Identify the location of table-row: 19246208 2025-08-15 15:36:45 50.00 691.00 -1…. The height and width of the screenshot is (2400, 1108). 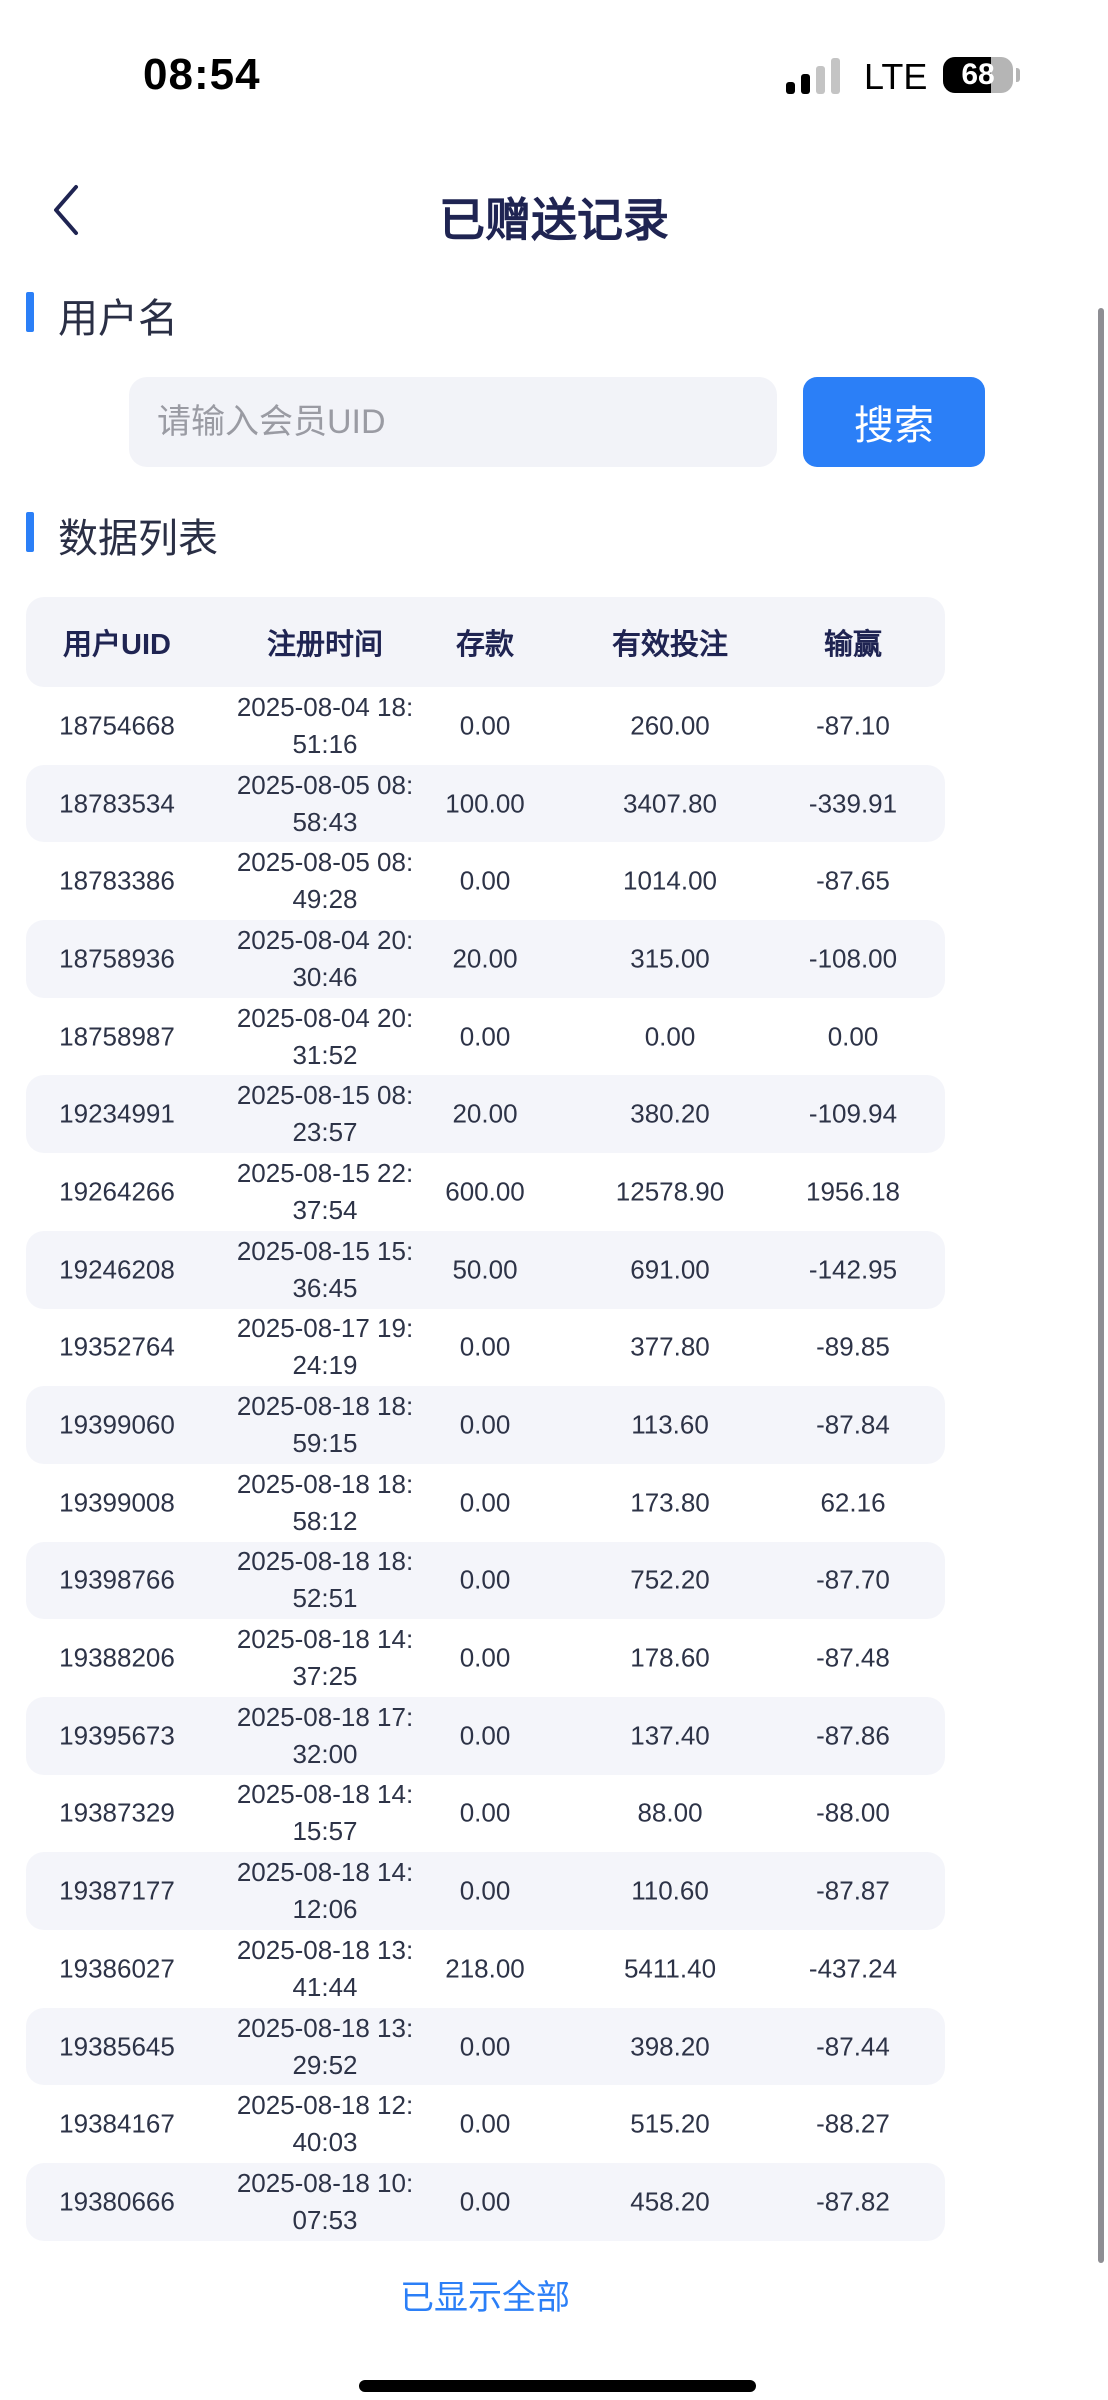
(485, 1269).